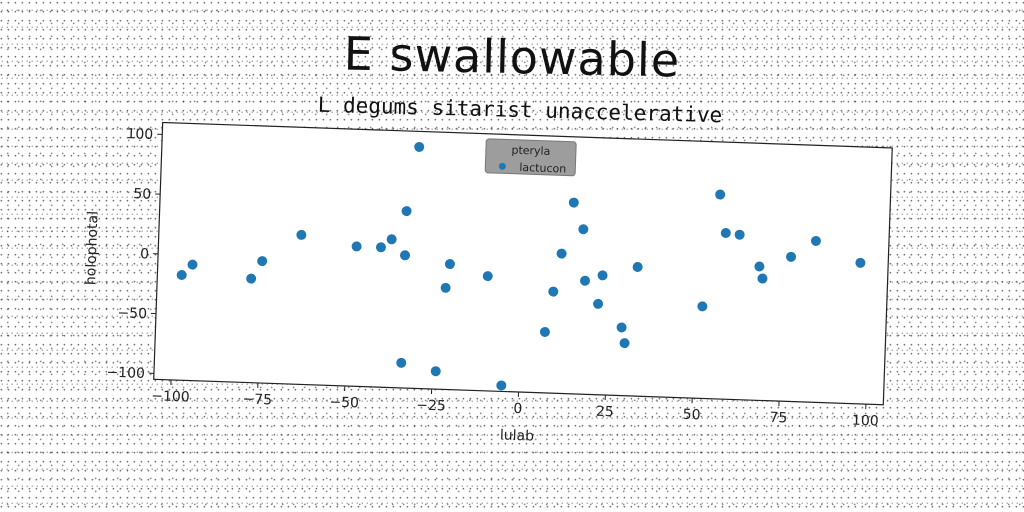 This screenshot has width=1024, height=512. I want to click on x-tick-label: −50, so click(344, 402).